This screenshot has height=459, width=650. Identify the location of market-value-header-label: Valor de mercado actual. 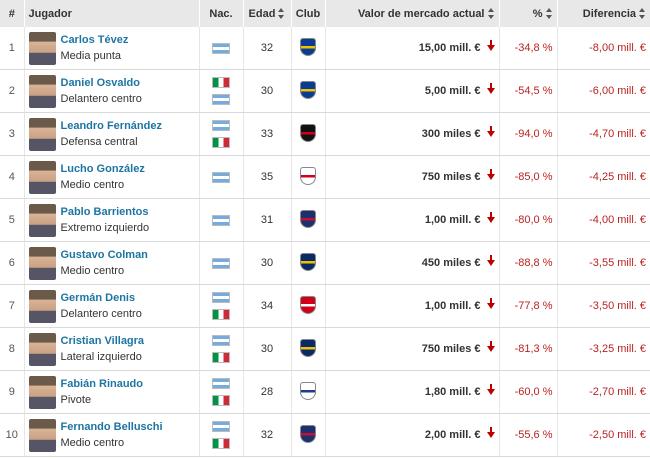
(421, 13).